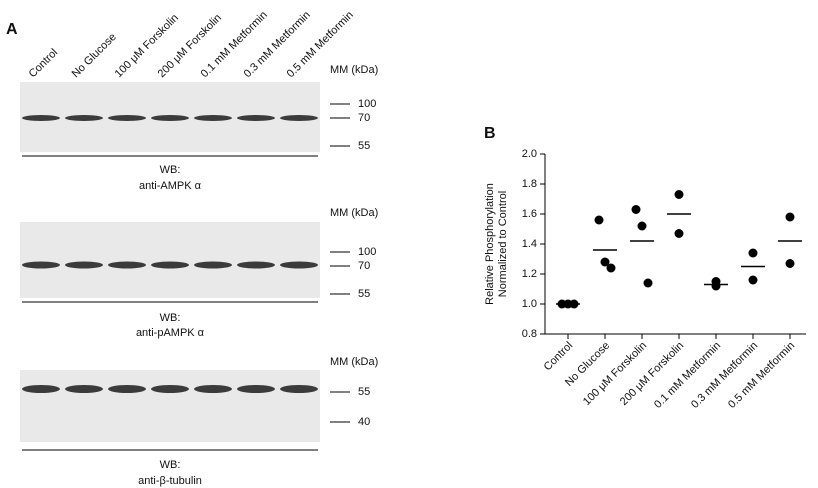 Image resolution: width=818 pixels, height=488 pixels. I want to click on panel-label: B, so click(490, 133).